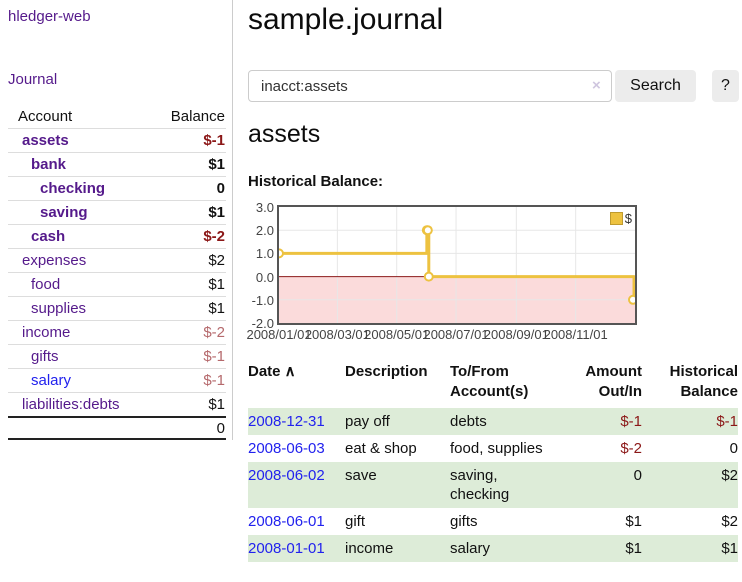  What do you see at coordinates (51, 380) in the screenshot?
I see `account-link: salary` at bounding box center [51, 380].